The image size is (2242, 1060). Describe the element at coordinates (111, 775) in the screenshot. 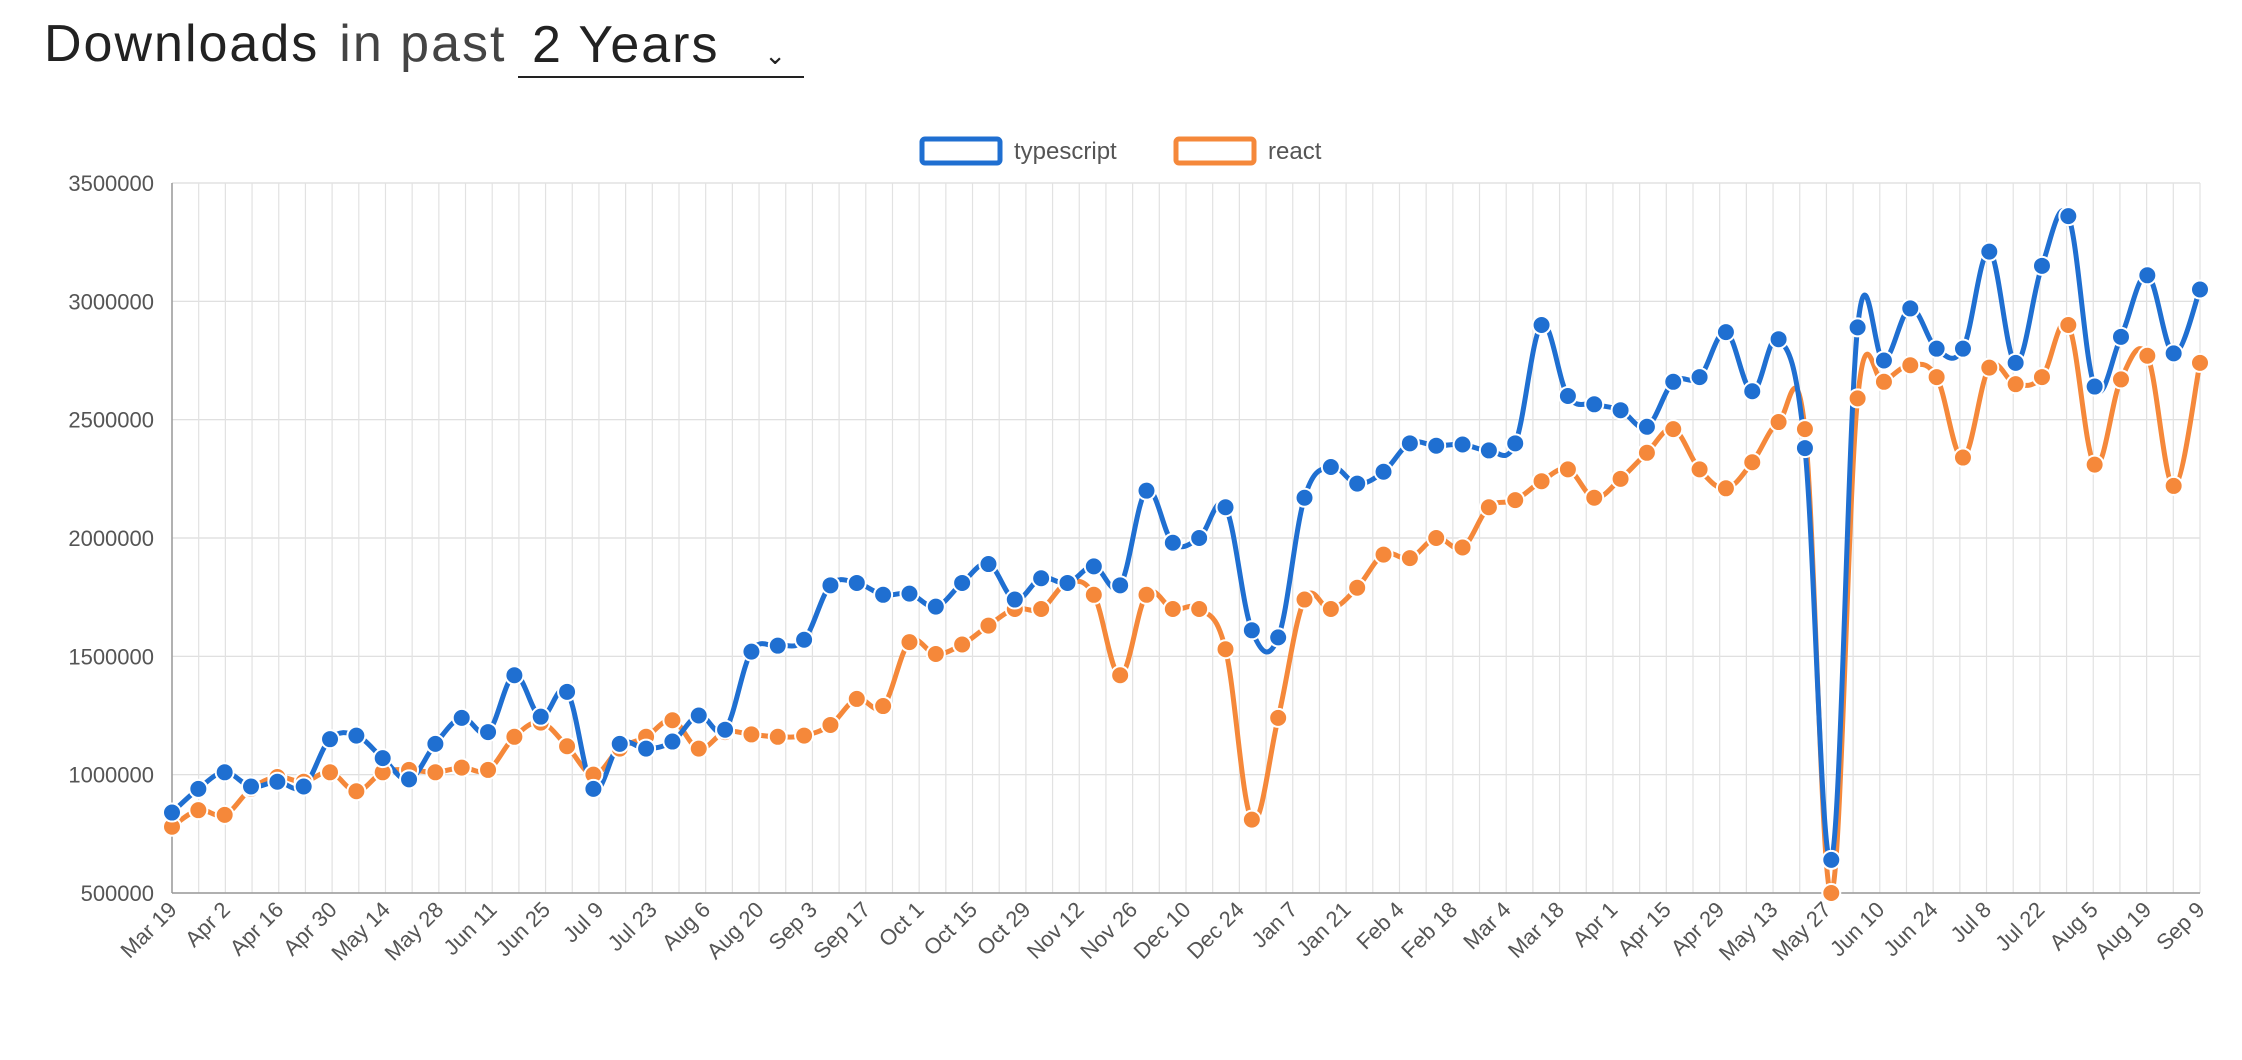

I see `y-tick-label: 1000000` at that location.